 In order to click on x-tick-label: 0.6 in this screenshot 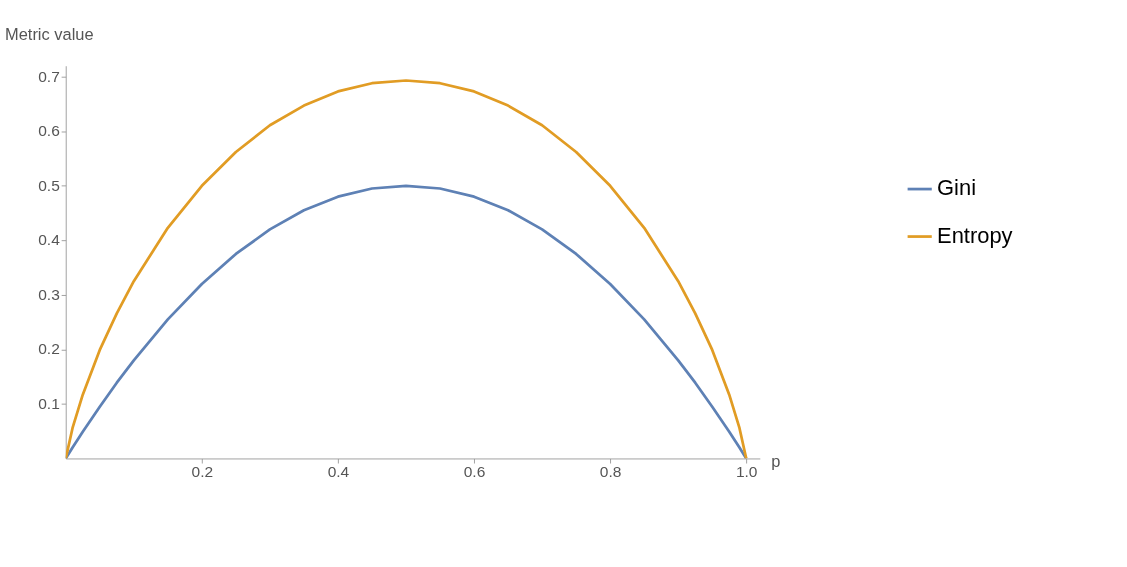, I will do `click(474, 472)`.